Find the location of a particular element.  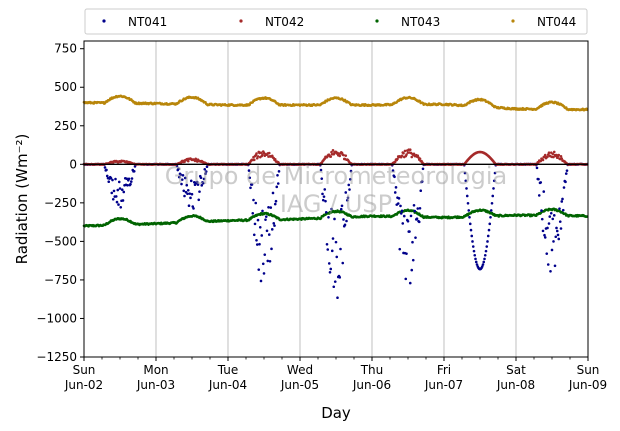

y-tick-label: 500 is located at coordinates (65, 87).